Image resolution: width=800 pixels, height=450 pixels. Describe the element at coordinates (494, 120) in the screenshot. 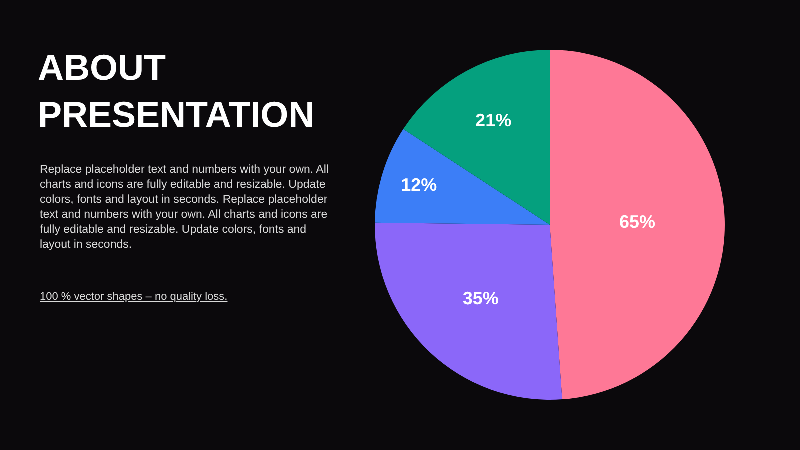

I see `data-label: 21%` at that location.